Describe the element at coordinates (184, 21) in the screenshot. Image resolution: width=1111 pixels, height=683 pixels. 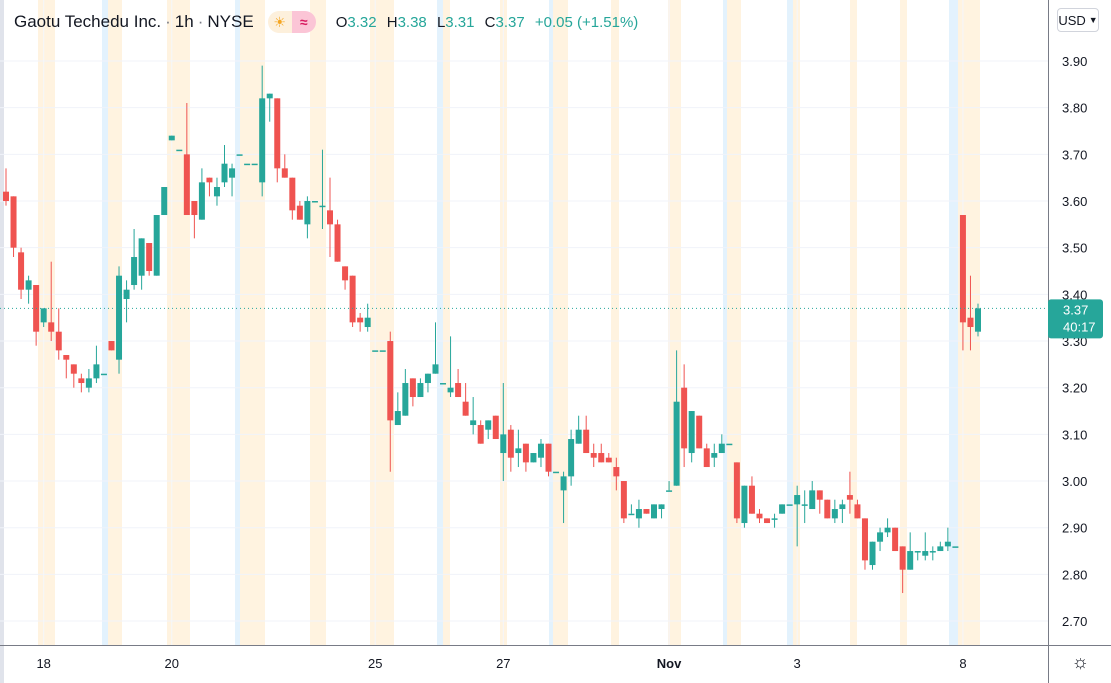
I see `interval-label: 1h` at that location.